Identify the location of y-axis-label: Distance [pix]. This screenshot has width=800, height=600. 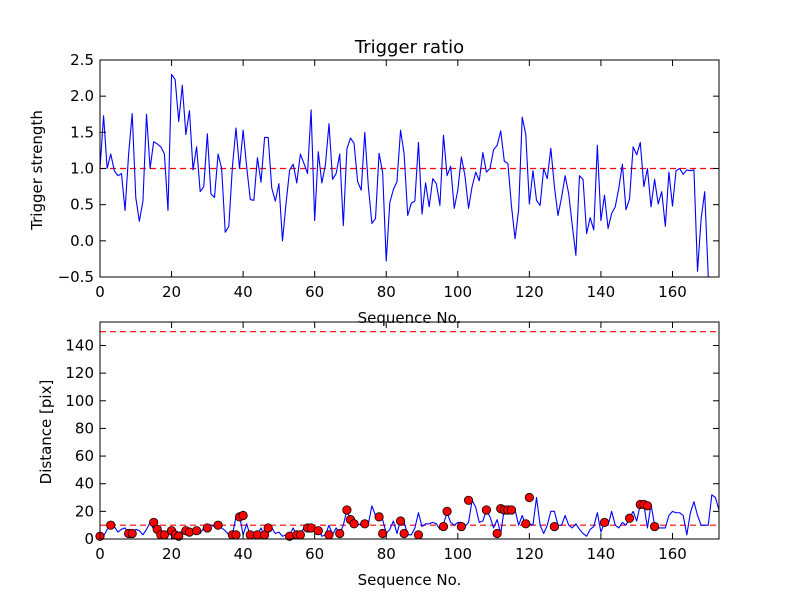
(46, 432).